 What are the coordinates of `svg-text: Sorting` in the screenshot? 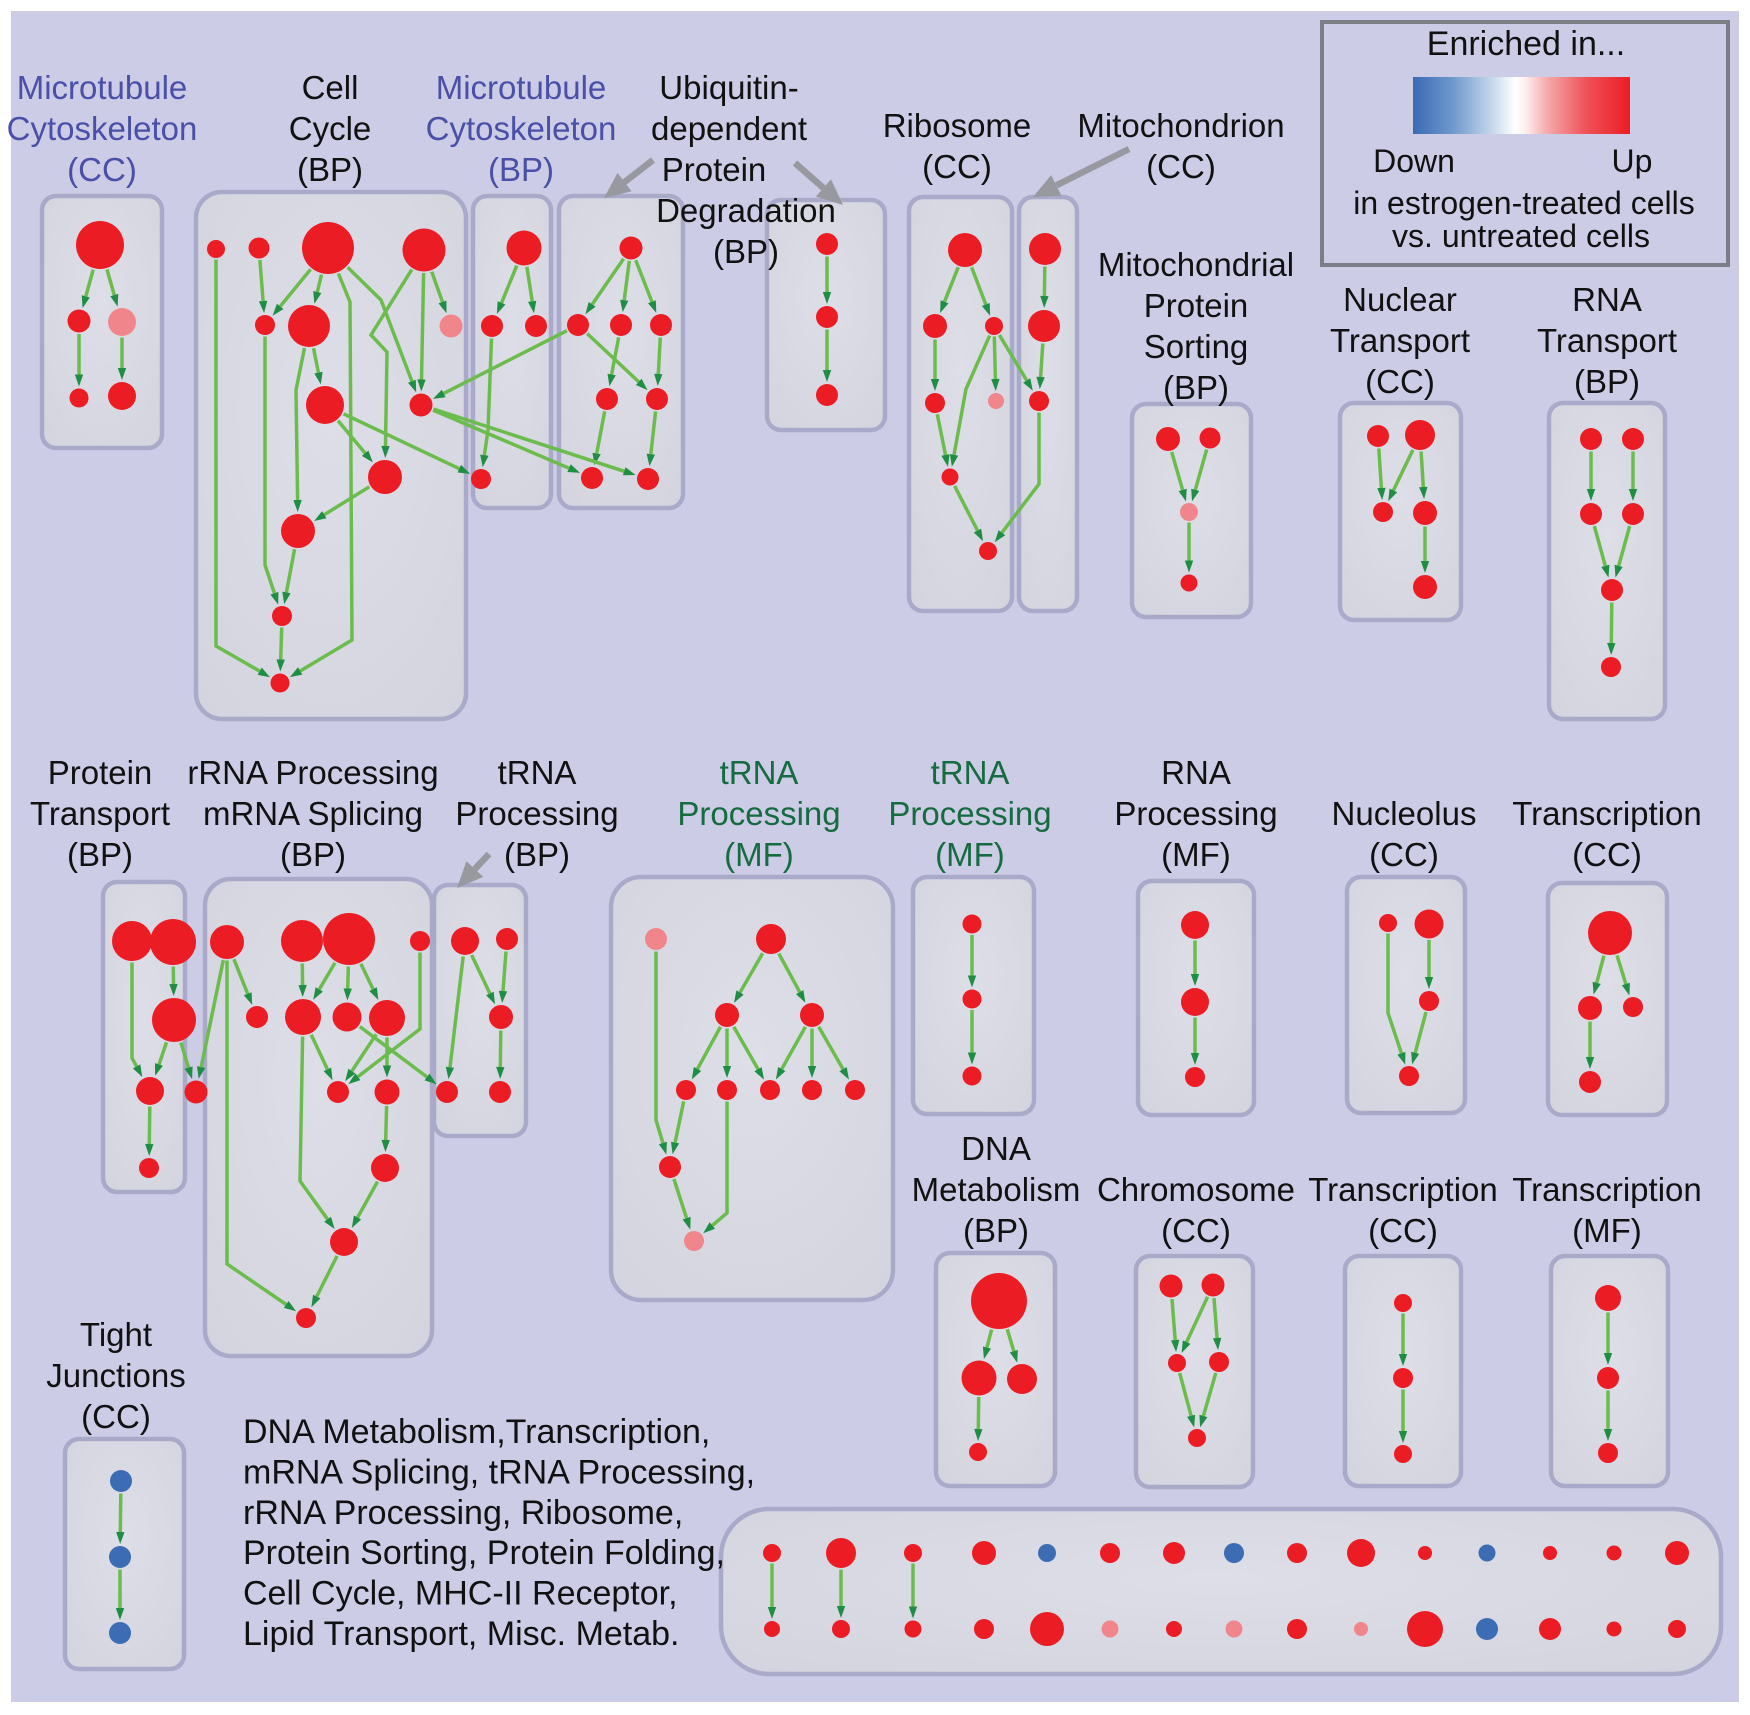 It's located at (1196, 346).